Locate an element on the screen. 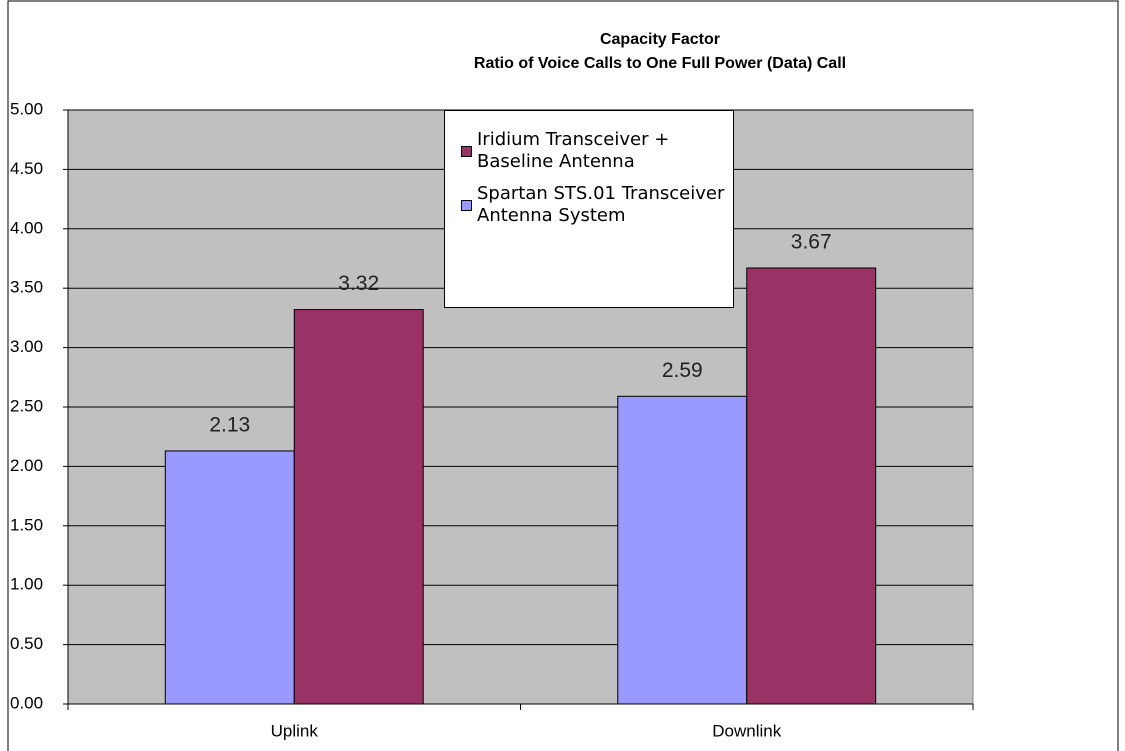  y-tick-label: 3.50 is located at coordinates (26, 287).